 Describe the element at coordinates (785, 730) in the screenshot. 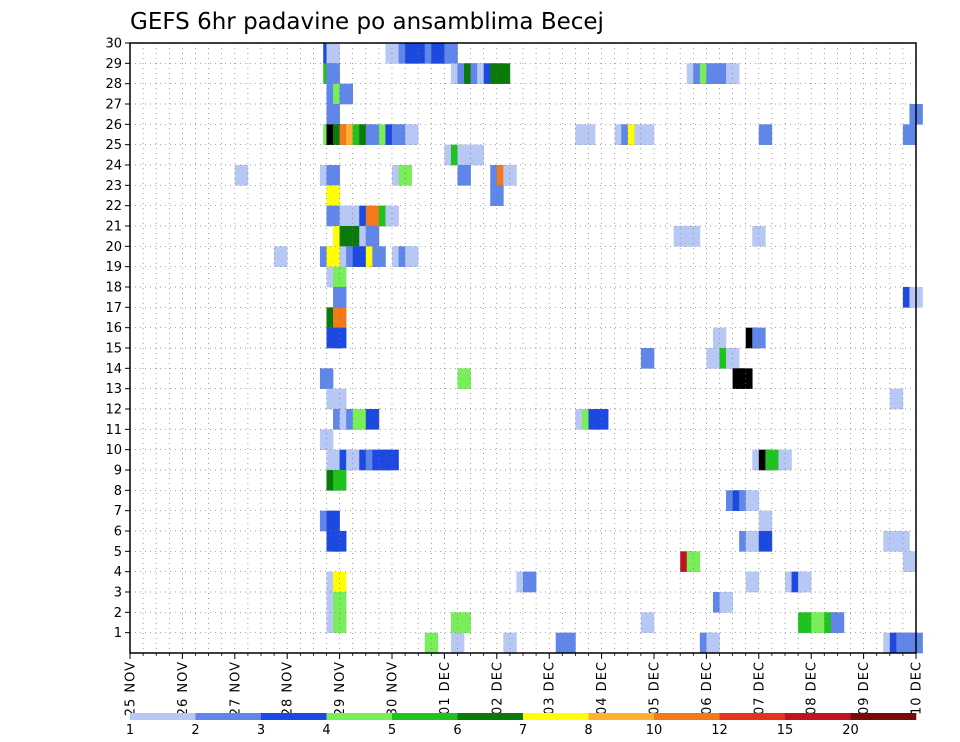

I see `legend-label: 15` at that location.